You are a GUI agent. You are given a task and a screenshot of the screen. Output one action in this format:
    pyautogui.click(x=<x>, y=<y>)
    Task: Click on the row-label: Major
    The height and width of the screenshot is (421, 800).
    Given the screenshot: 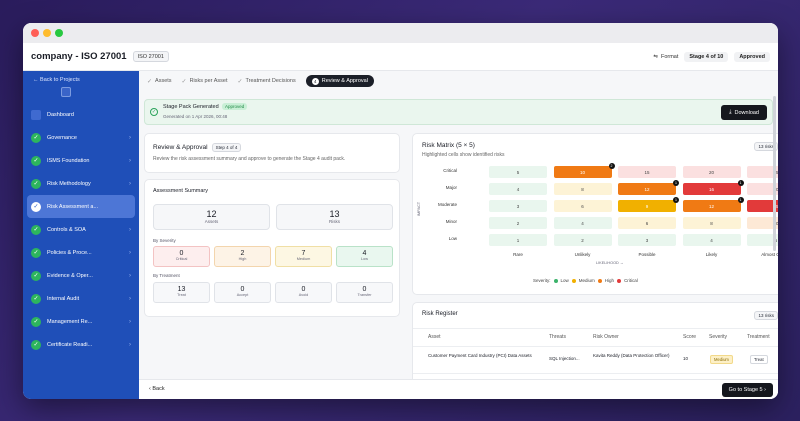 What is the action you would take?
    pyautogui.click(x=451, y=187)
    